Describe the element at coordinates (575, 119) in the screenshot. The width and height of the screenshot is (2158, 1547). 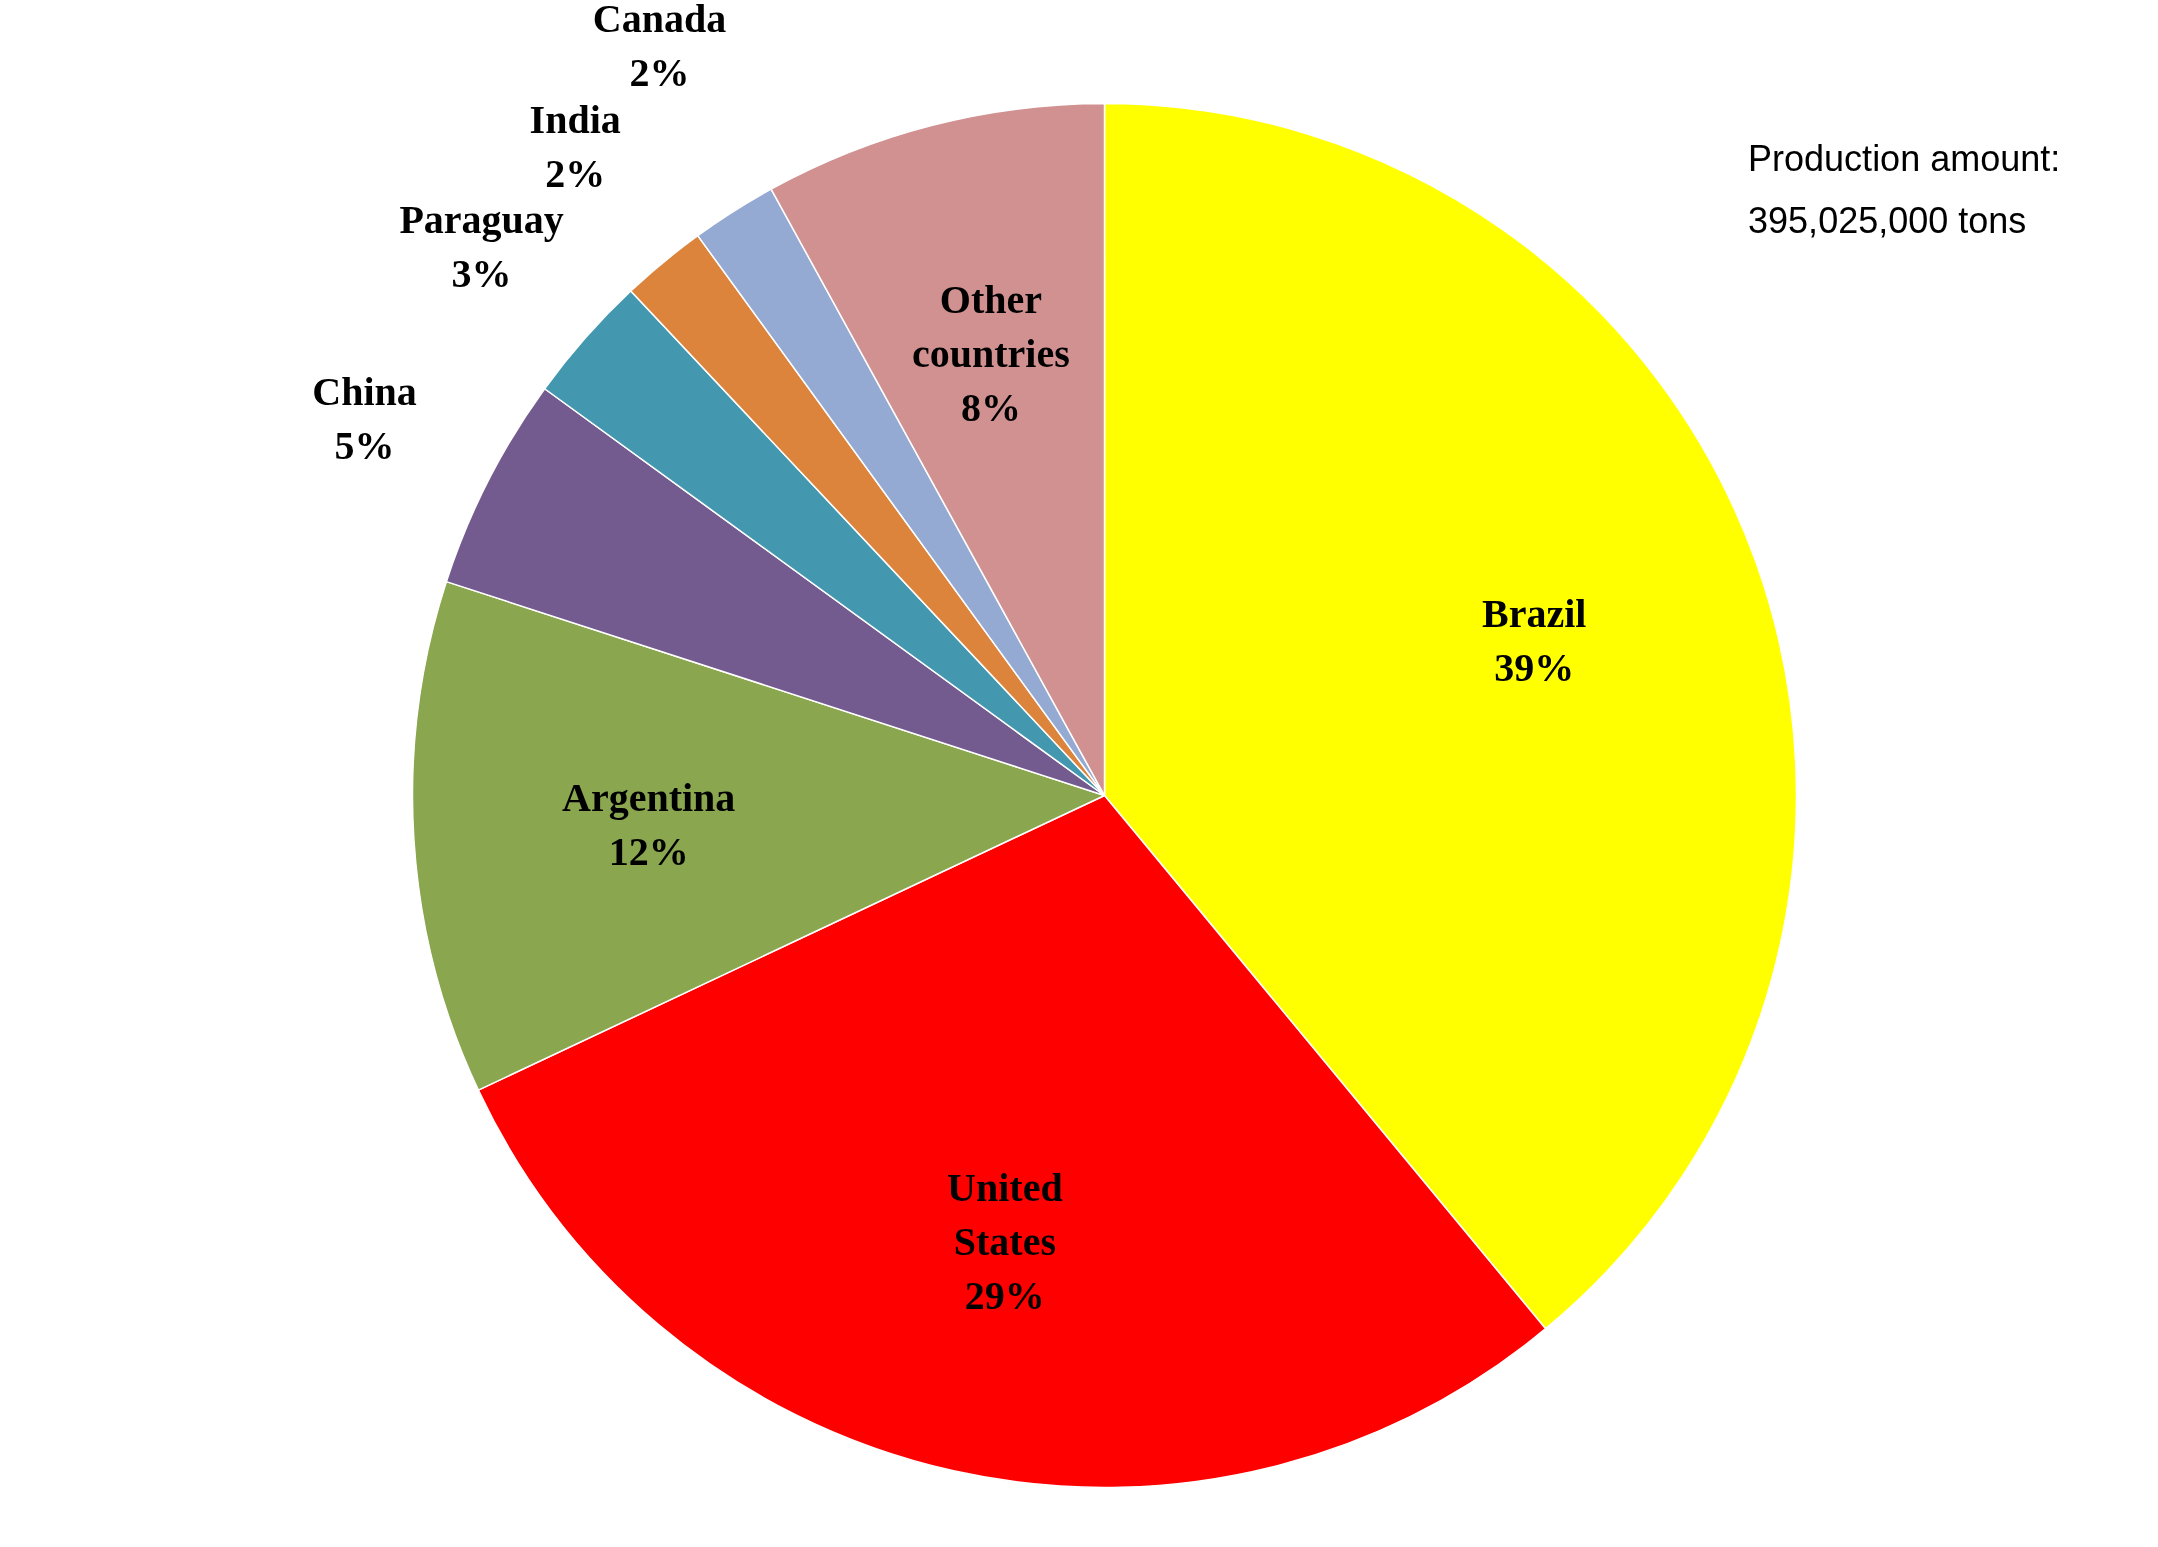
I see `slice-label: India` at that location.